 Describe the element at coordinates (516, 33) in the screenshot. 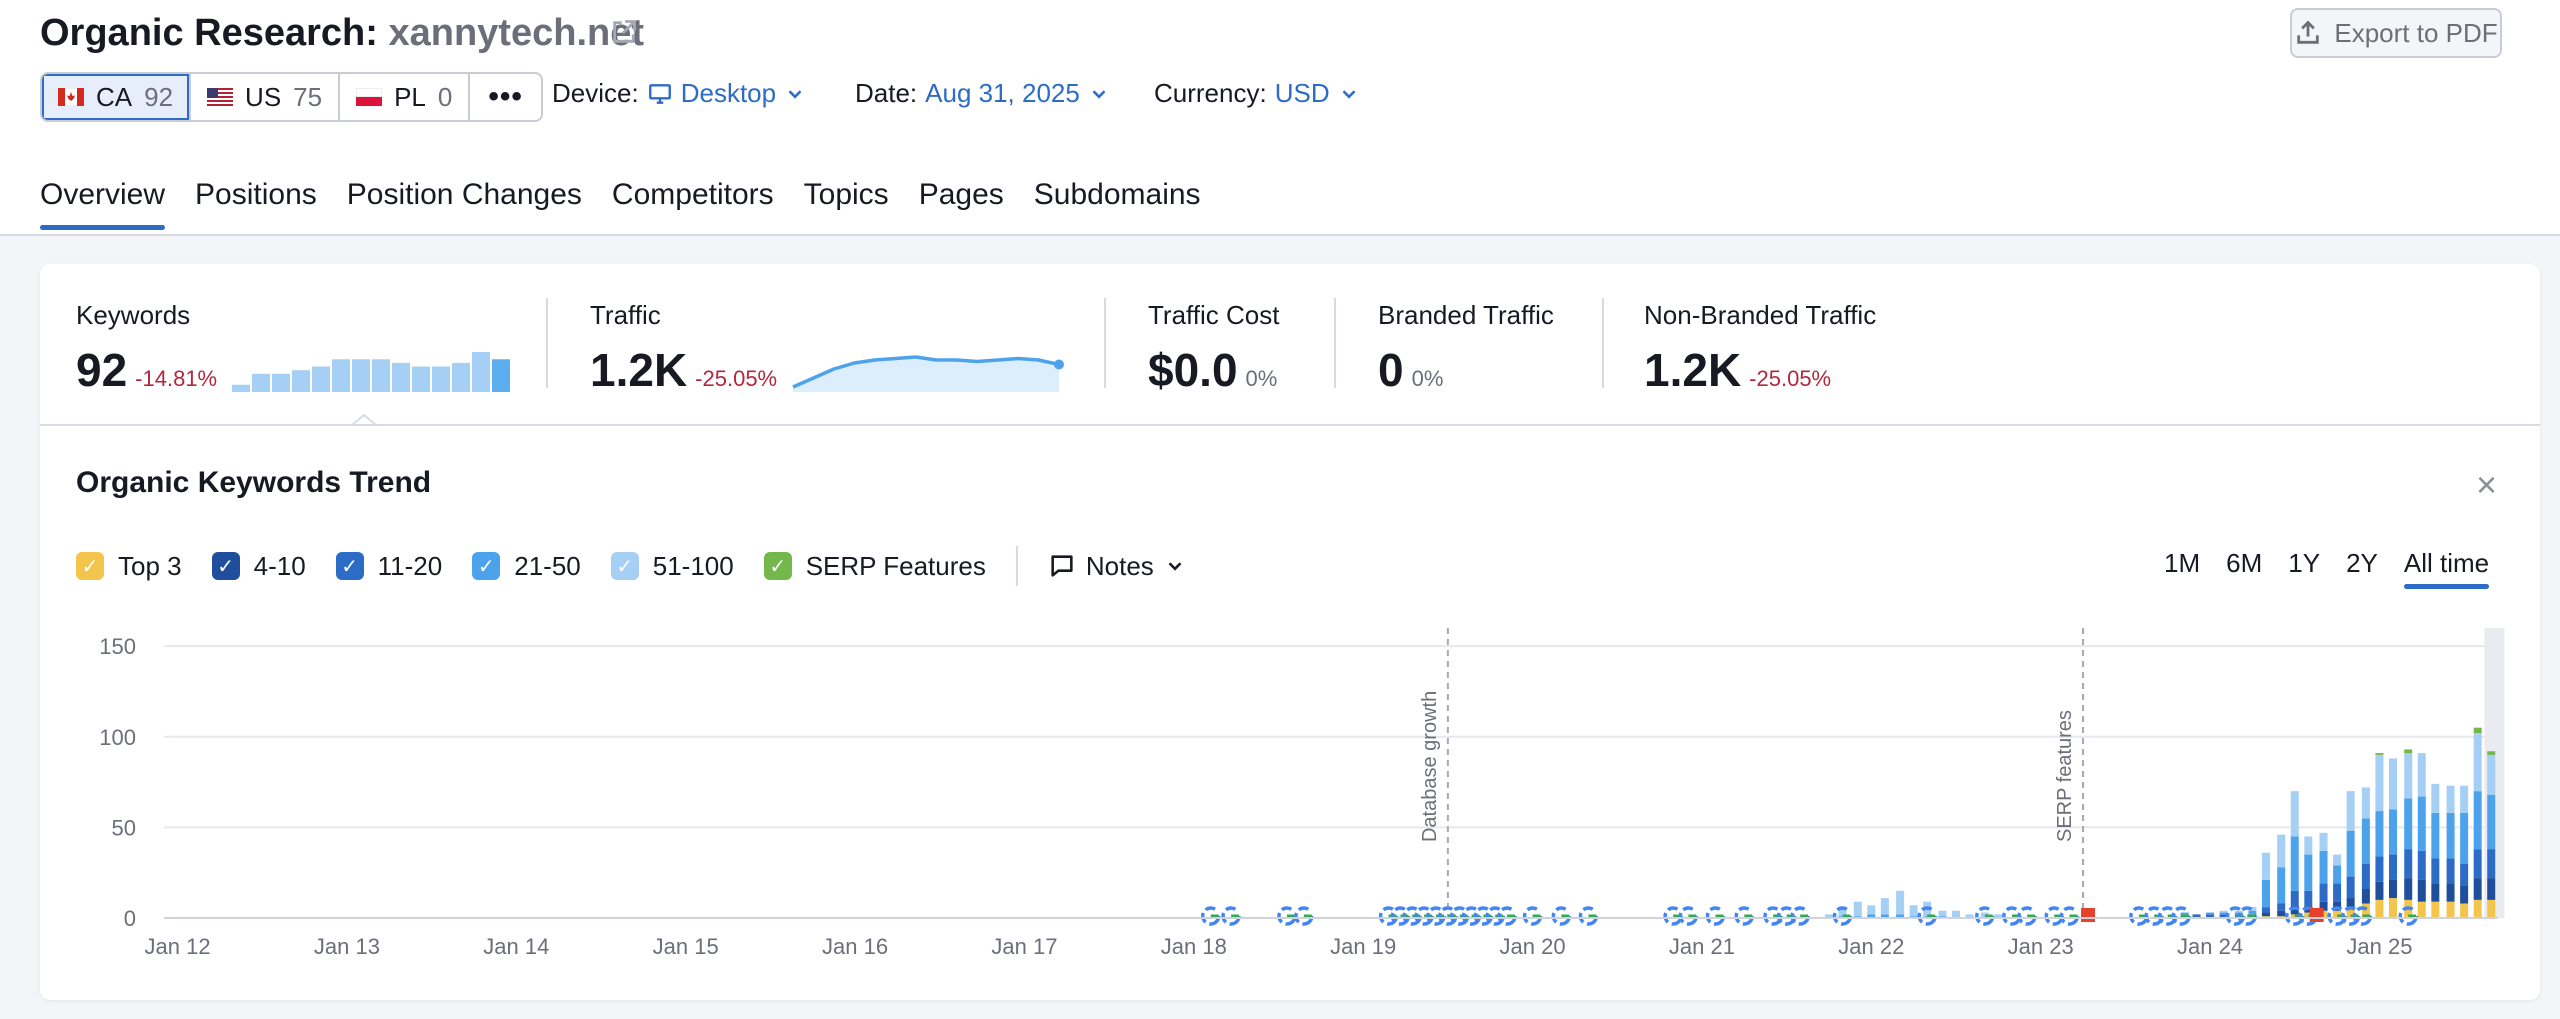

I see `page-title-domain: xannytech.net` at that location.